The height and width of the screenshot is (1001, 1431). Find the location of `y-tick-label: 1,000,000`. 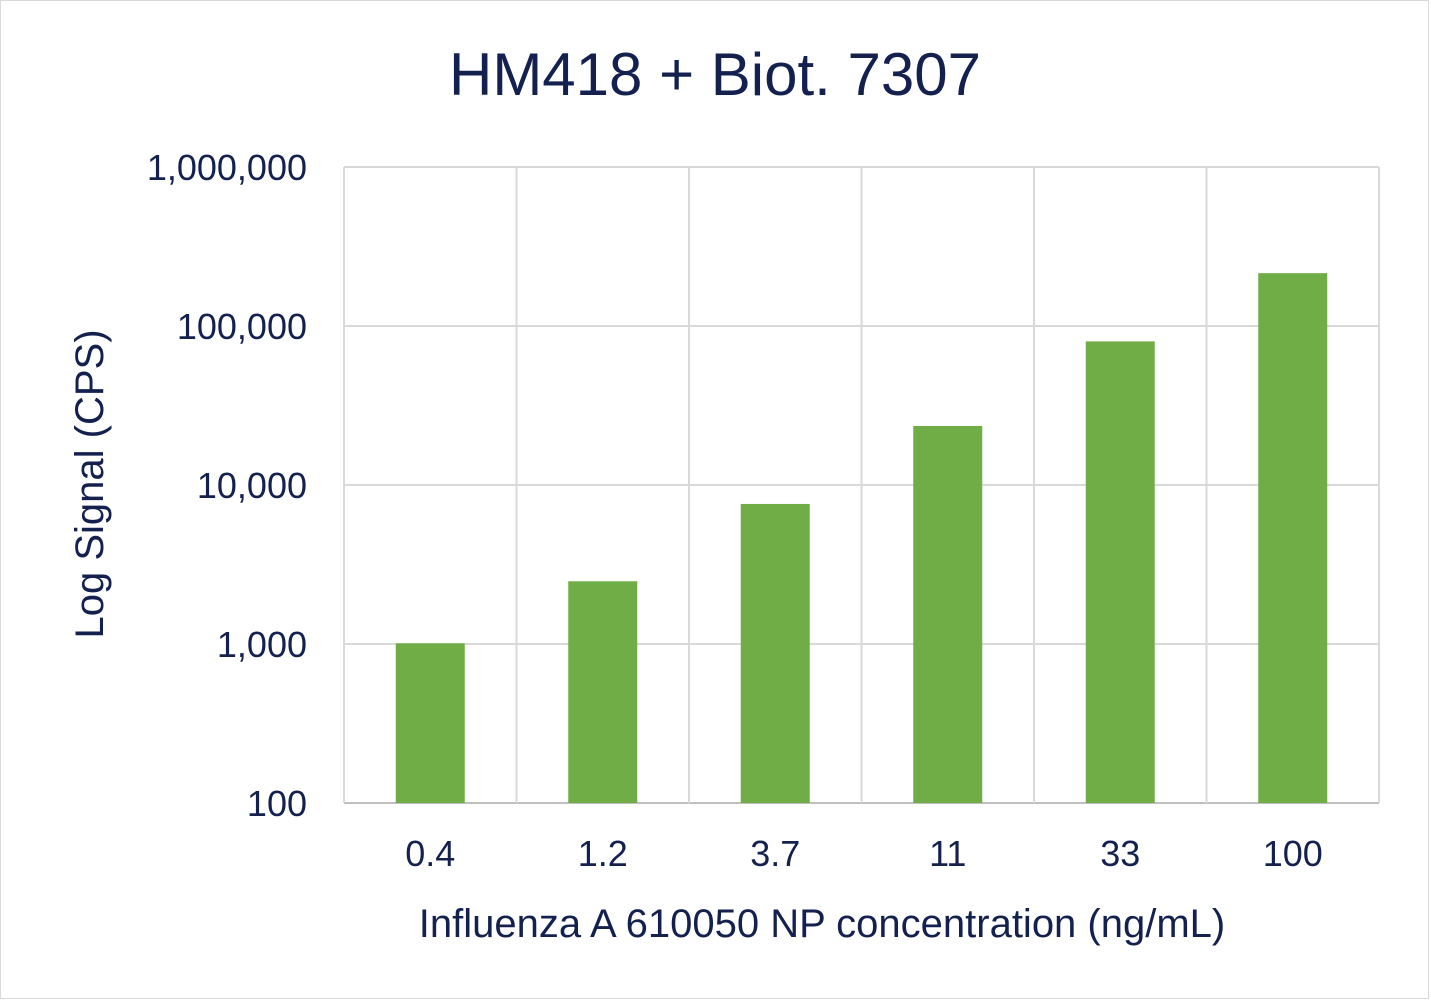

y-tick-label: 1,000,000 is located at coordinates (227, 167).